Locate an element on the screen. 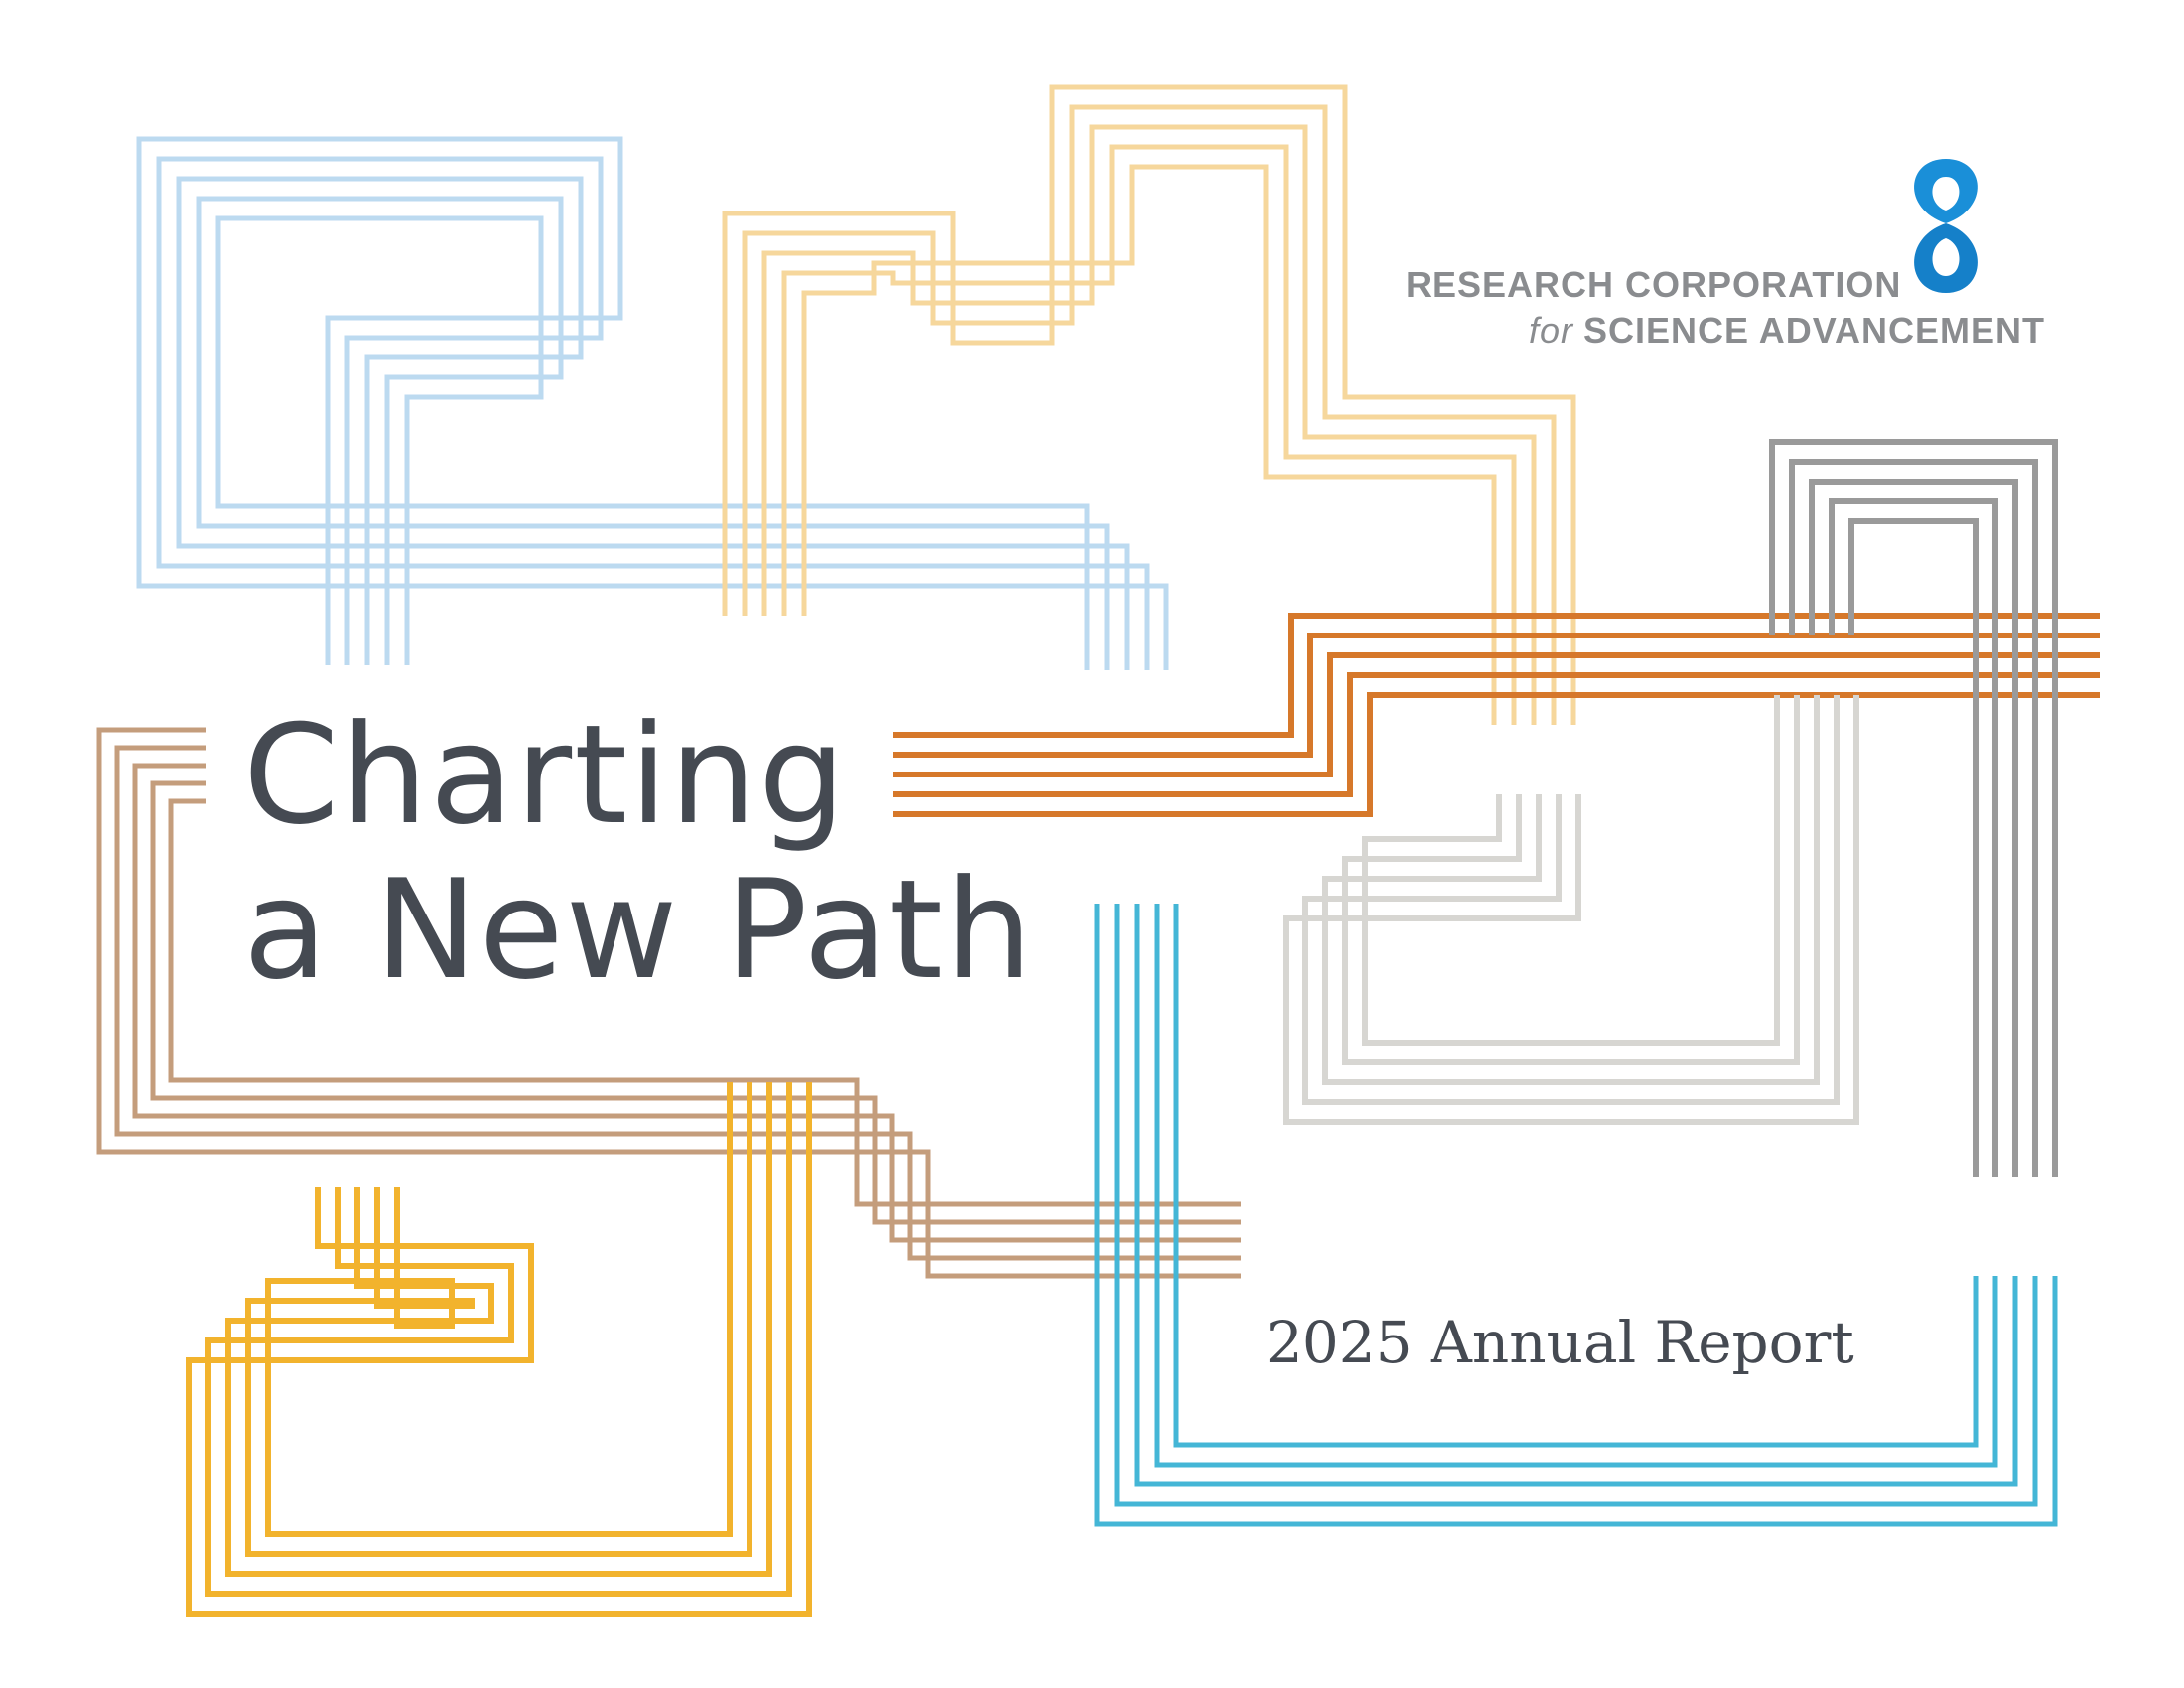 This screenshot has width=2184, height=1688. light-blue-path is located at coordinates (652, 403).